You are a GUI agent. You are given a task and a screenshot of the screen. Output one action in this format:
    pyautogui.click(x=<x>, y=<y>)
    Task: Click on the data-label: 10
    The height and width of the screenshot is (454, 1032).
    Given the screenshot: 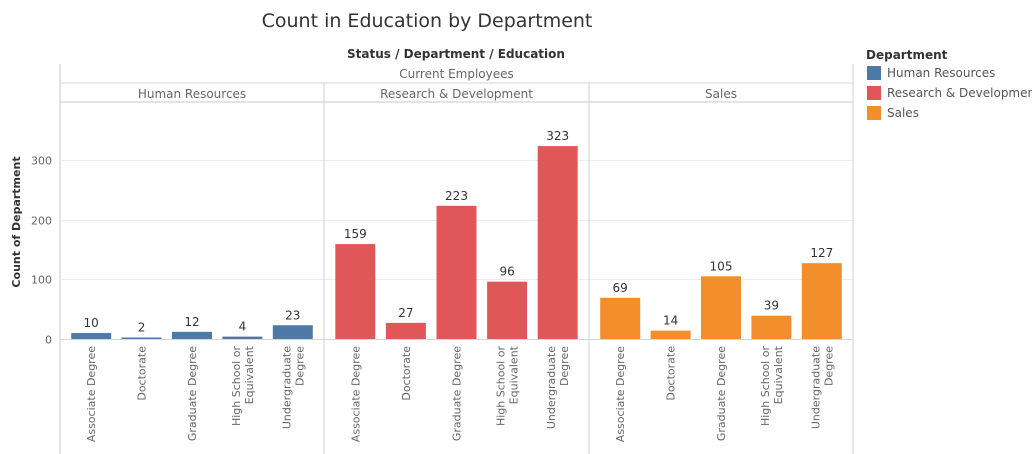 What is the action you would take?
    pyautogui.click(x=91, y=323)
    